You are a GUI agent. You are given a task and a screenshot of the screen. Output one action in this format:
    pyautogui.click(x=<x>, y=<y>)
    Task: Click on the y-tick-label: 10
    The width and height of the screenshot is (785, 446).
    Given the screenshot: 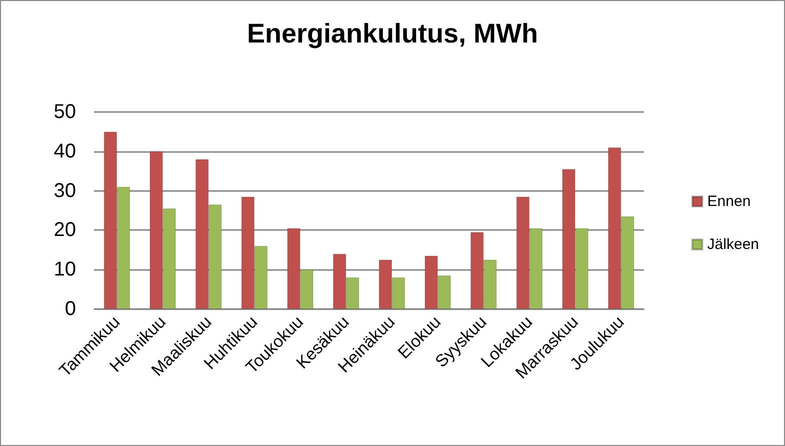 What is the action you would take?
    pyautogui.click(x=65, y=269)
    